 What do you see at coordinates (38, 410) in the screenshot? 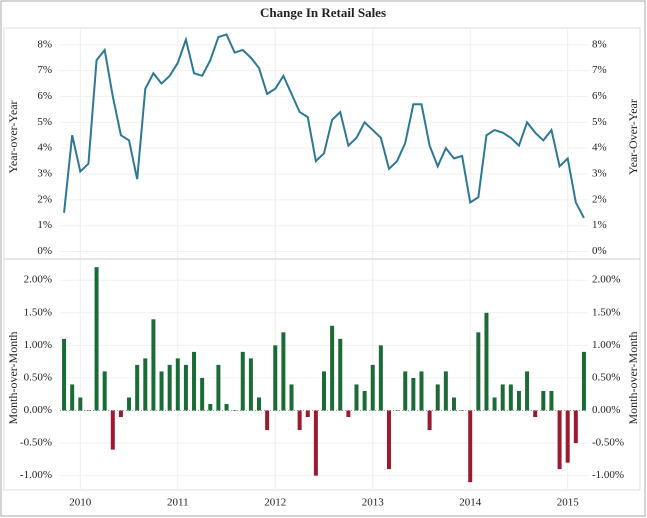
I see `y-tick-label: 0.00%` at bounding box center [38, 410].